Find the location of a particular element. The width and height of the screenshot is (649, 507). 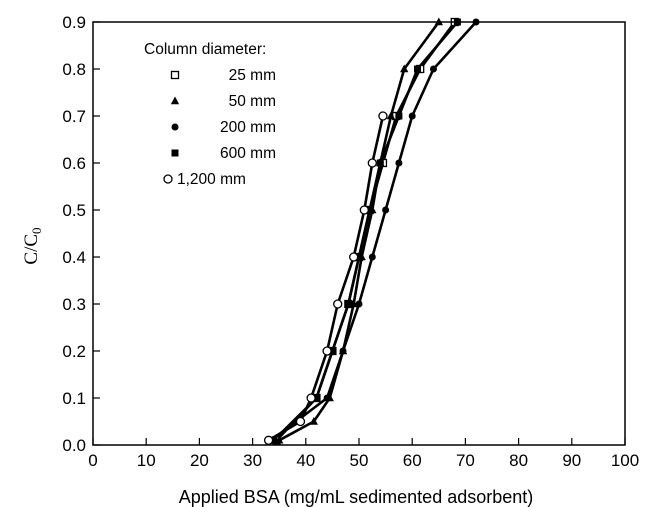

y-tick-label: 0.1 is located at coordinates (74, 398).